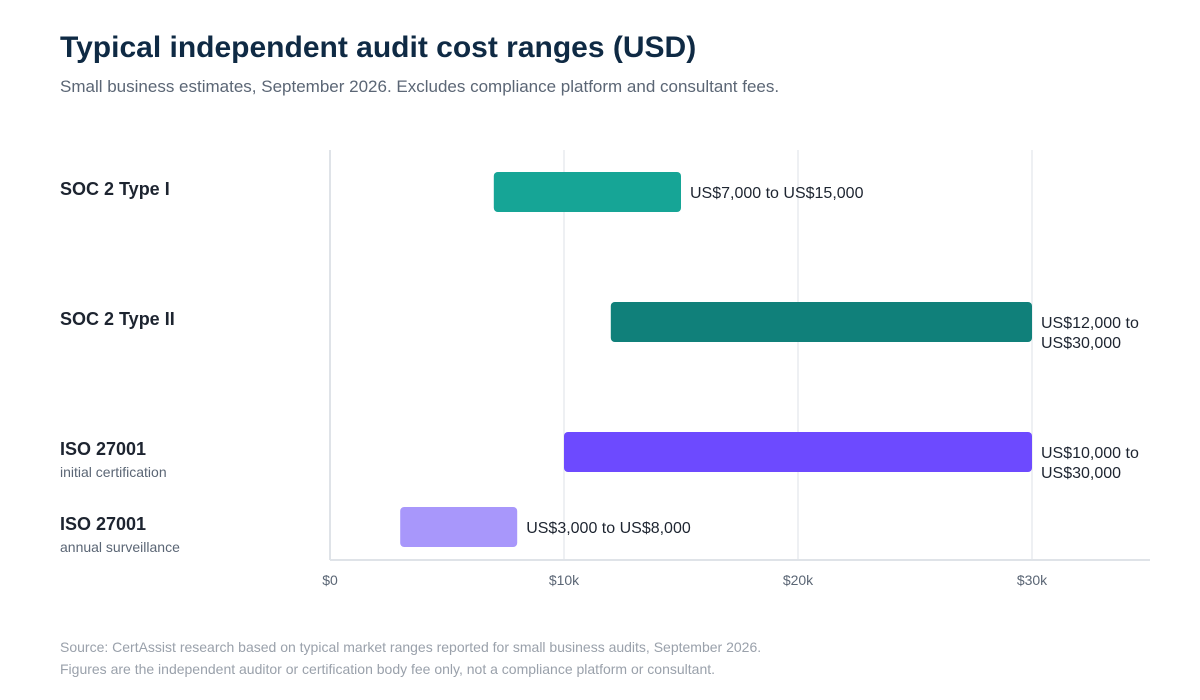  Describe the element at coordinates (115, 189) in the screenshot. I see `category-label-0: SOC 2 Type I` at that location.